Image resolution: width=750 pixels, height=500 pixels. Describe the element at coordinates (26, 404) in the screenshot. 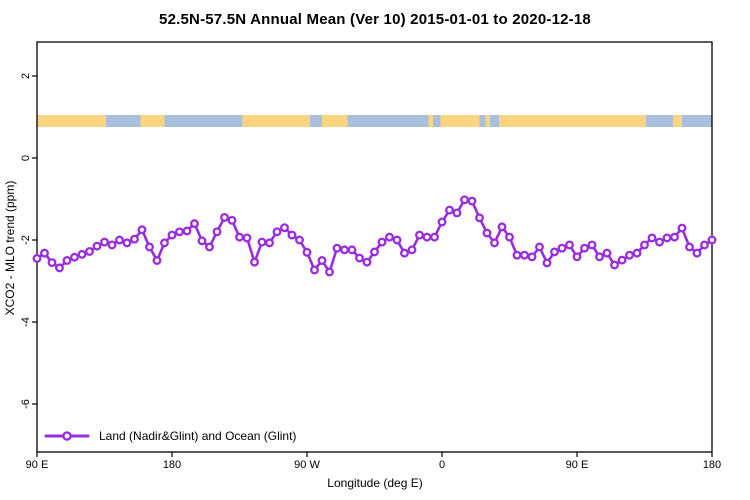

I see `y-tick-label: -6` at that location.